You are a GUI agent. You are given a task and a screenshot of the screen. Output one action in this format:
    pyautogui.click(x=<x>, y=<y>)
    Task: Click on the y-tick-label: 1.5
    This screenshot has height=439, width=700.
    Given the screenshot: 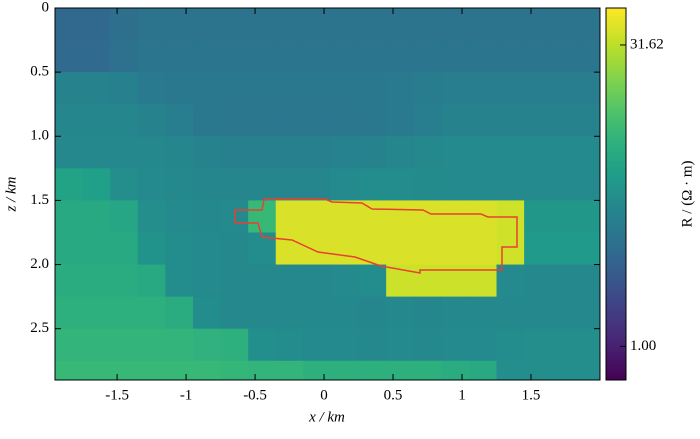 What is the action you would take?
    pyautogui.click(x=39, y=200)
    